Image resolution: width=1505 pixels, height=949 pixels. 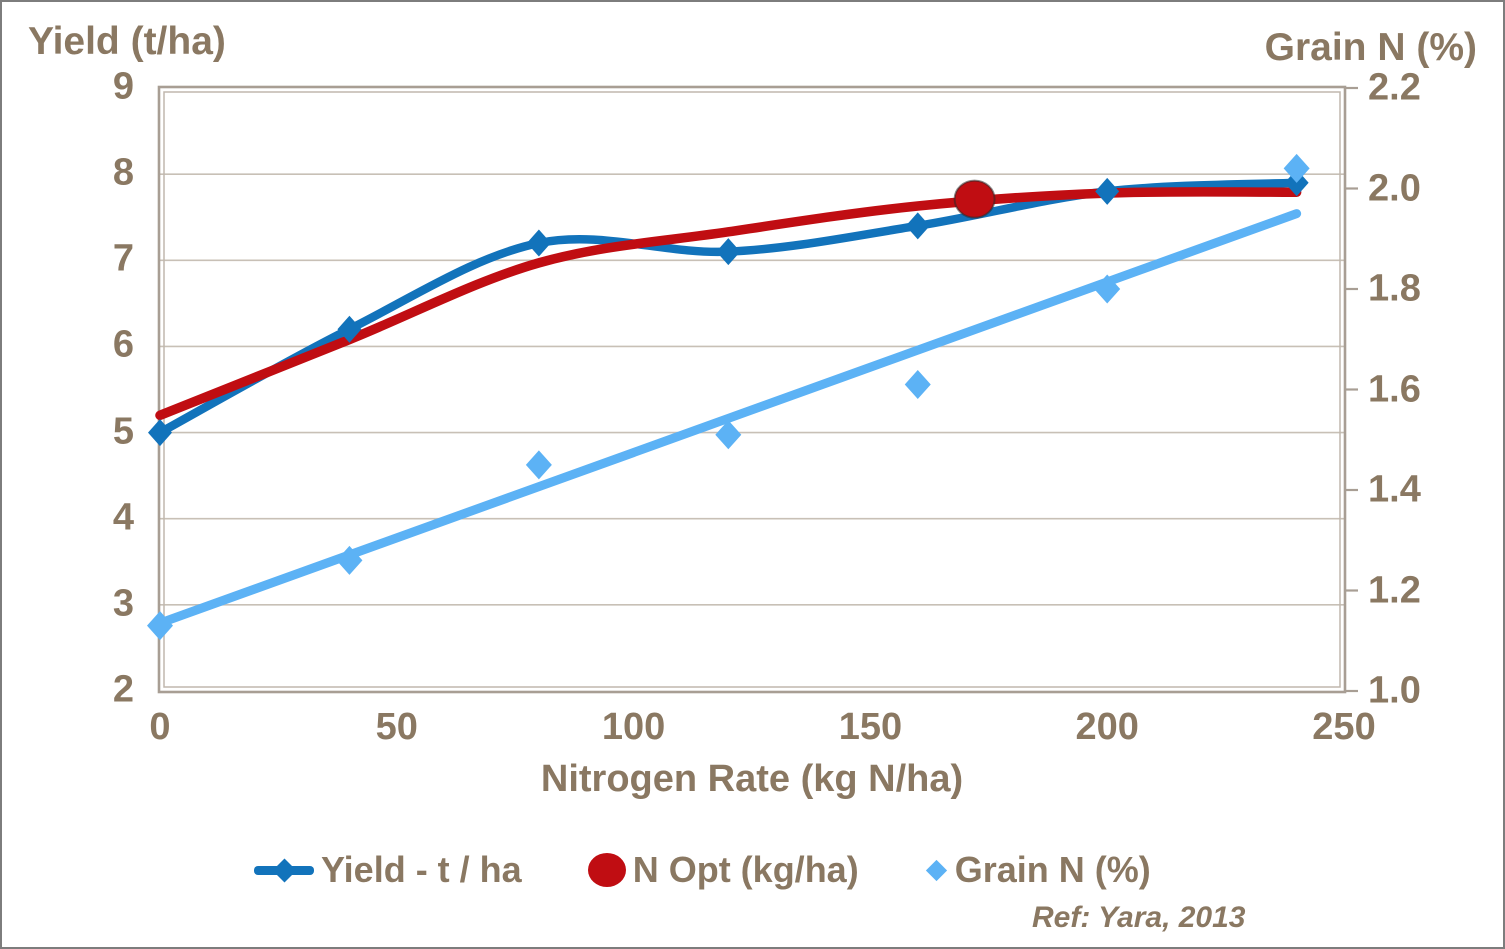 I want to click on n-opt-optimum-marker, so click(x=974, y=199).